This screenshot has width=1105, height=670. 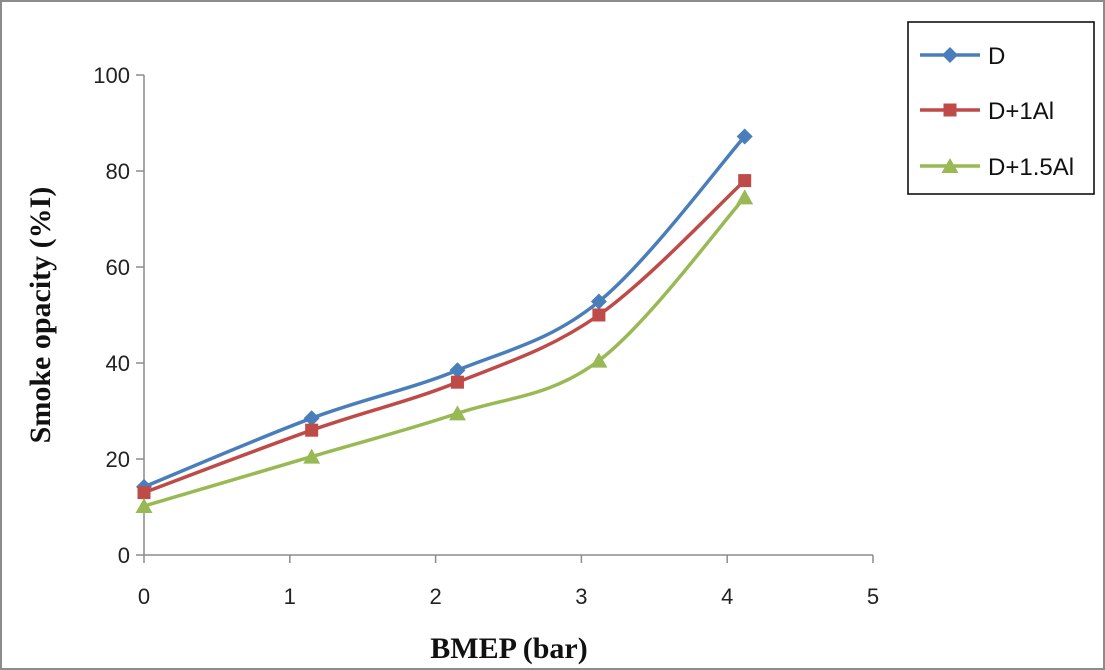 What do you see at coordinates (873, 596) in the screenshot?
I see `x-tick-label: 5` at bounding box center [873, 596].